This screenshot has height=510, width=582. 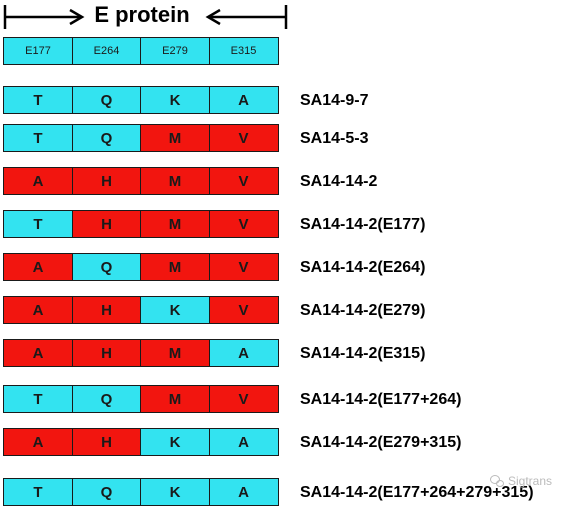 What do you see at coordinates (363, 267) in the screenshot?
I see `strain-label: SA14-14-2(E264)` at bounding box center [363, 267].